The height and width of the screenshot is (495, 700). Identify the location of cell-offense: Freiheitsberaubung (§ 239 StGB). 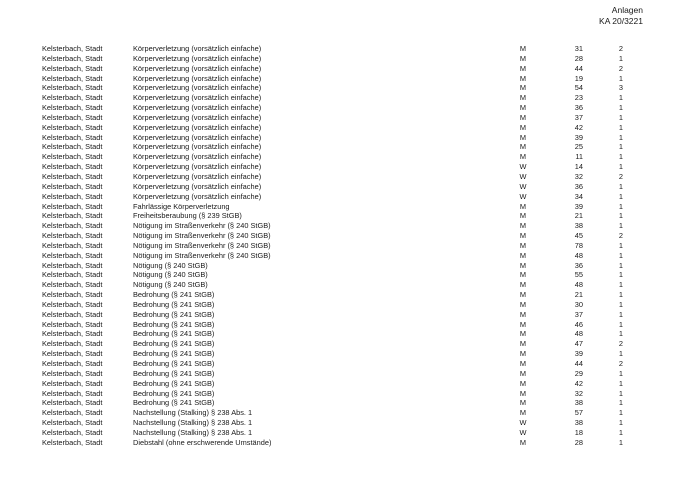
(187, 216).